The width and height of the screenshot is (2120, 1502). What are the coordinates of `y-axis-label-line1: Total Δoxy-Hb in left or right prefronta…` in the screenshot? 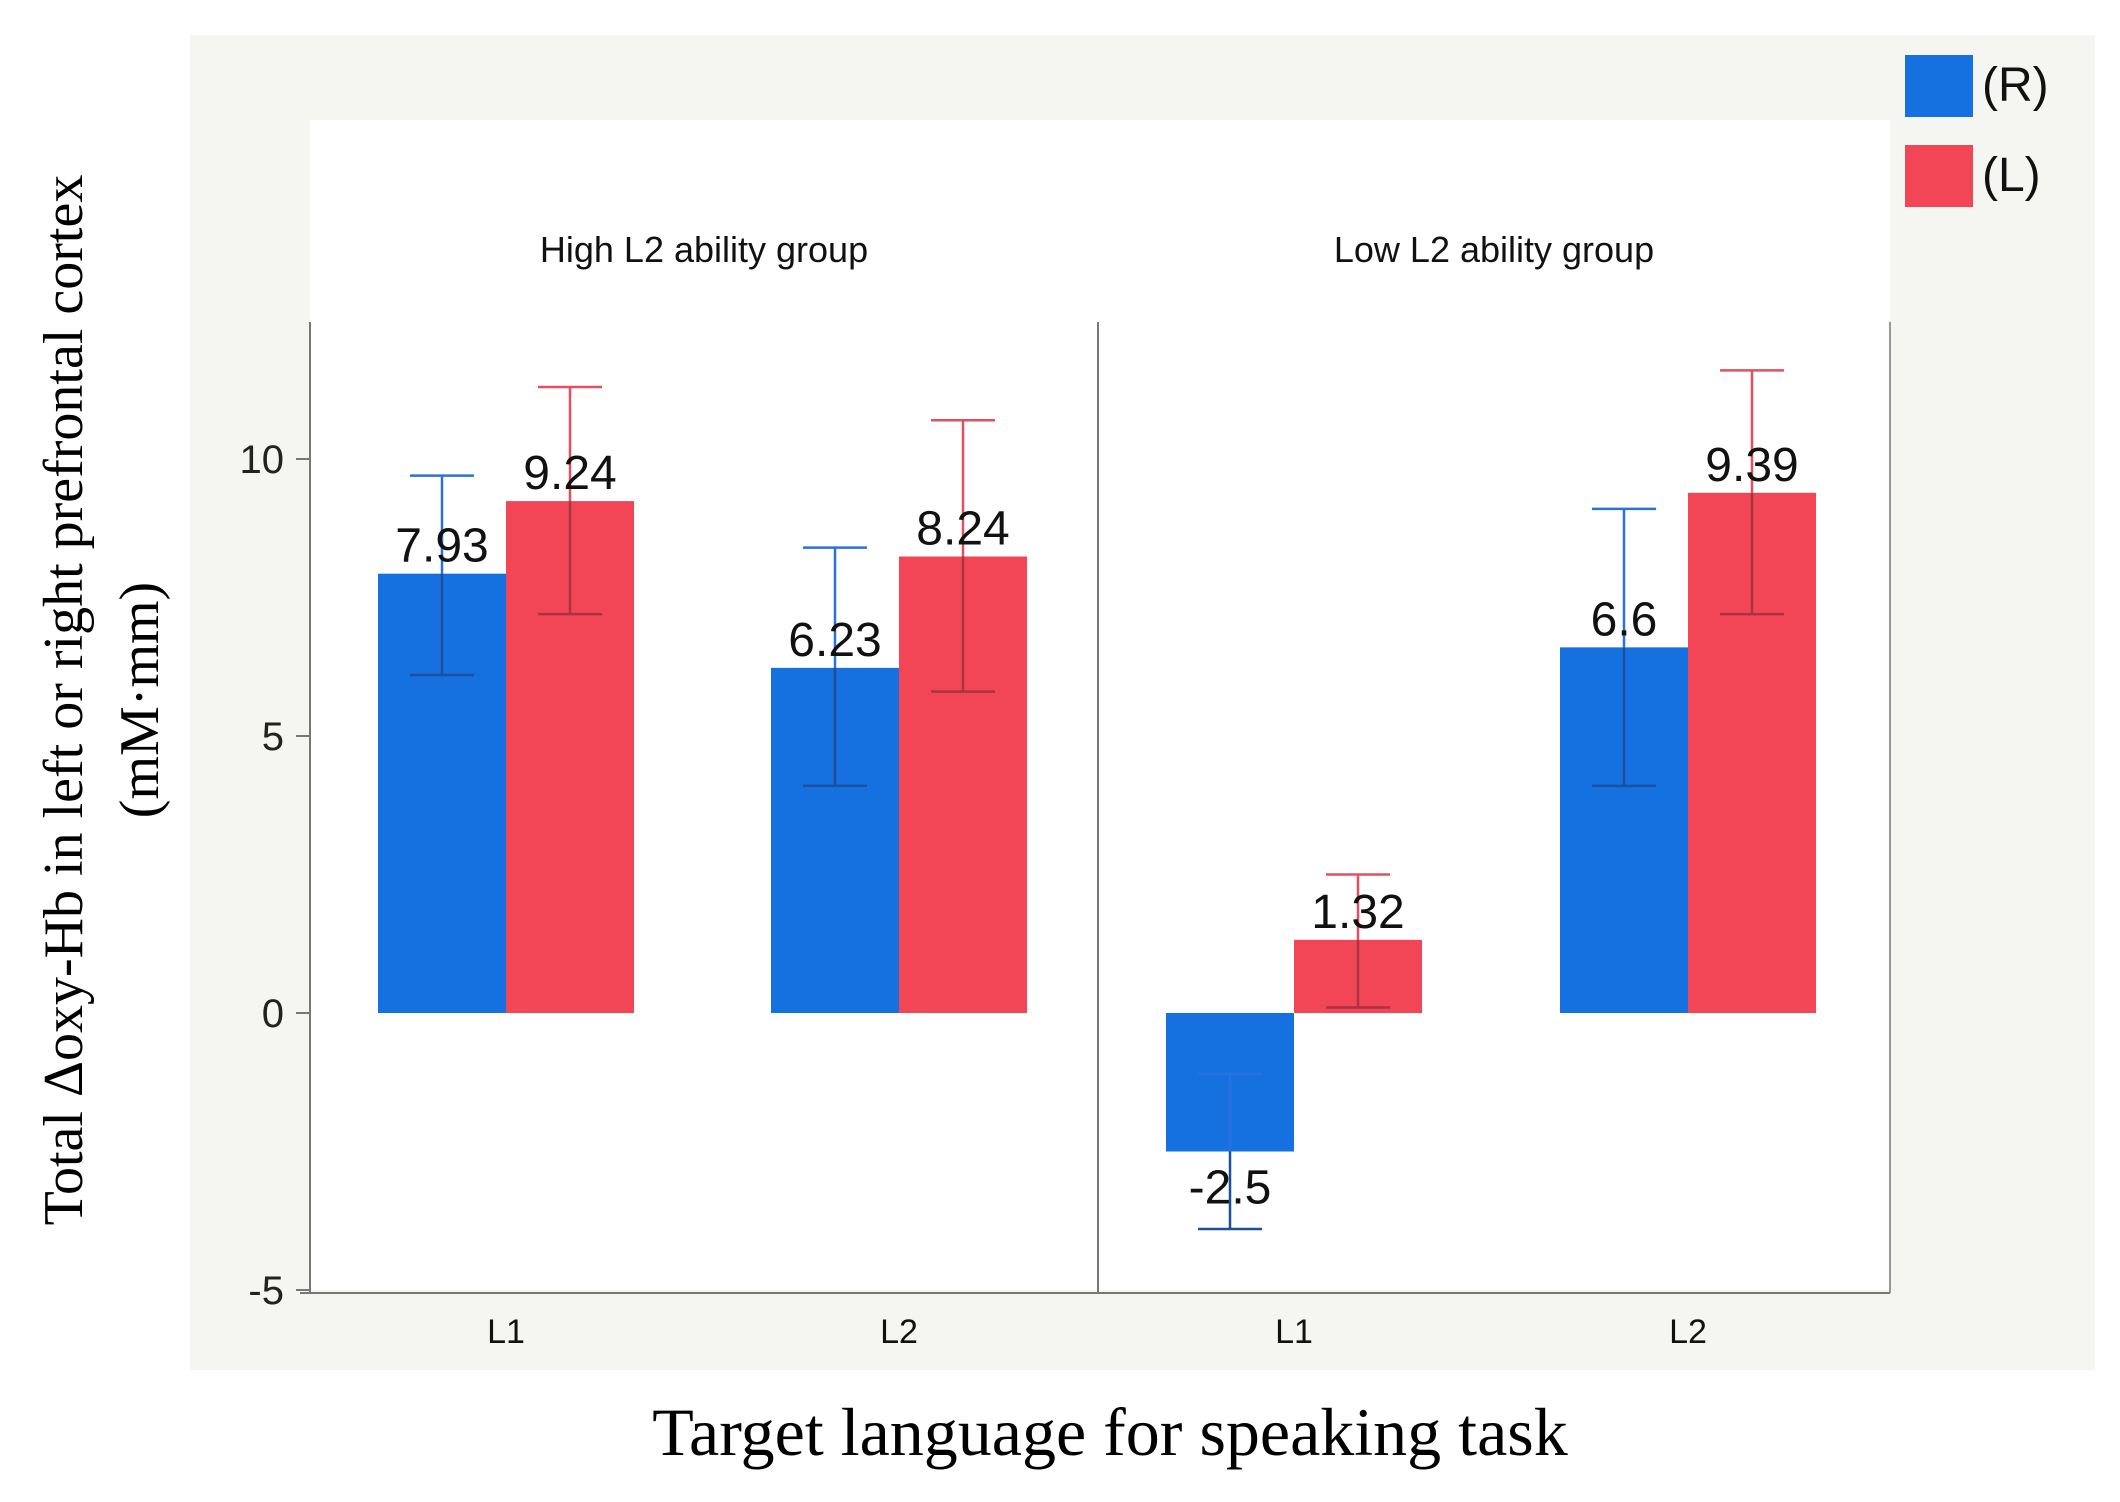 It's located at (64, 700).